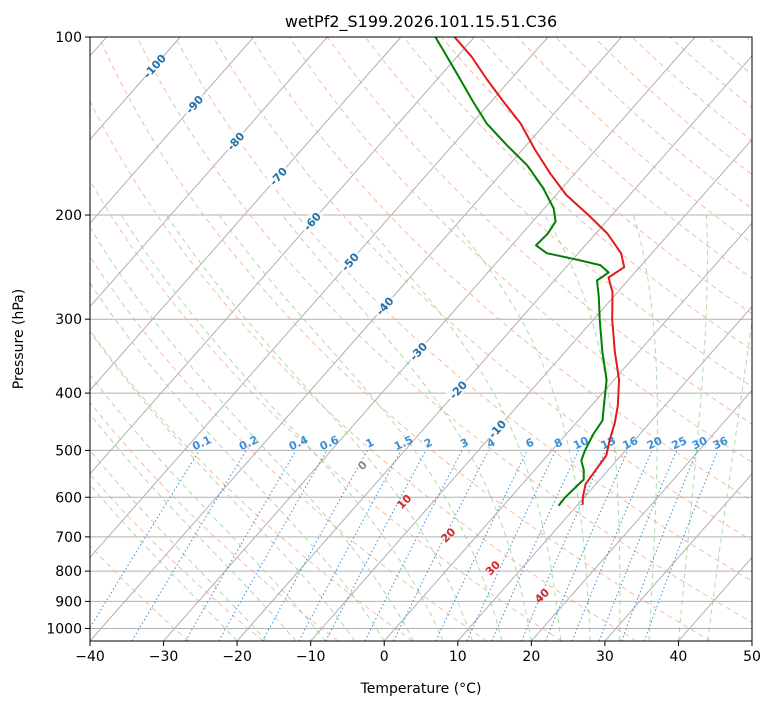  Describe the element at coordinates (237, 657) in the screenshot. I see `x-tick-label: −20` at that location.